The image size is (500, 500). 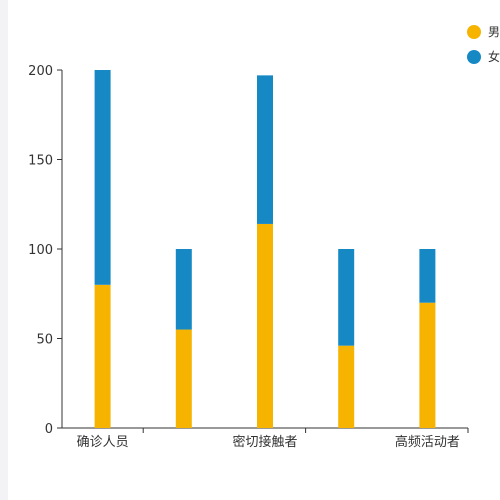 I want to click on legend: 男女, so click(x=483, y=44).